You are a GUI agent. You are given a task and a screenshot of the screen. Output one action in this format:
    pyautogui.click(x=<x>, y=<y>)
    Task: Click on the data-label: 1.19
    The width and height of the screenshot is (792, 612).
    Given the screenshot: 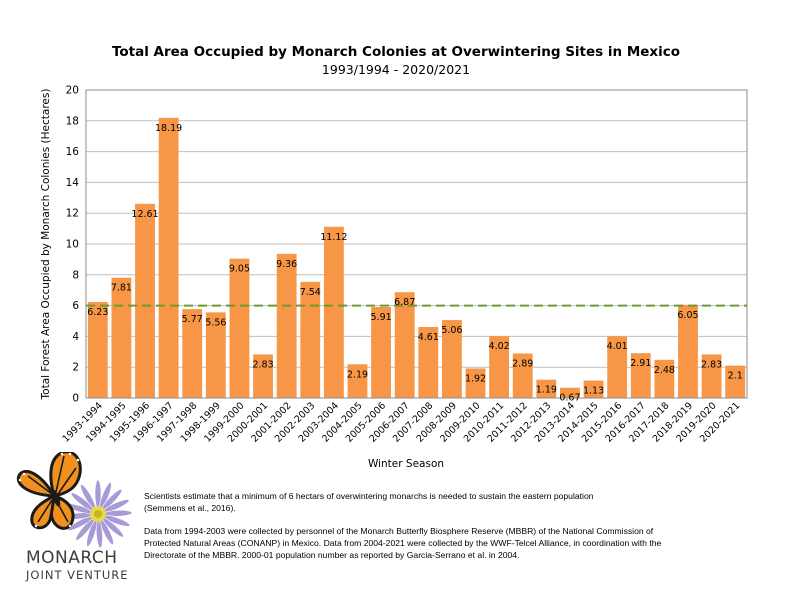 What is the action you would take?
    pyautogui.click(x=546, y=390)
    